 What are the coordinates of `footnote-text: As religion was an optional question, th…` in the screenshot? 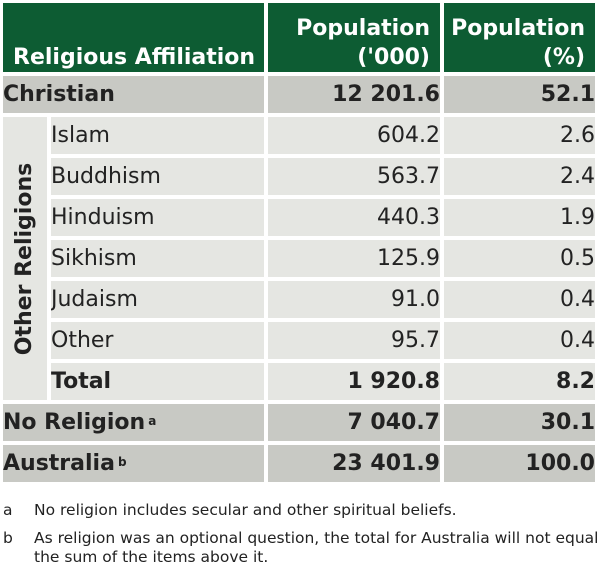 It's located at (316, 547).